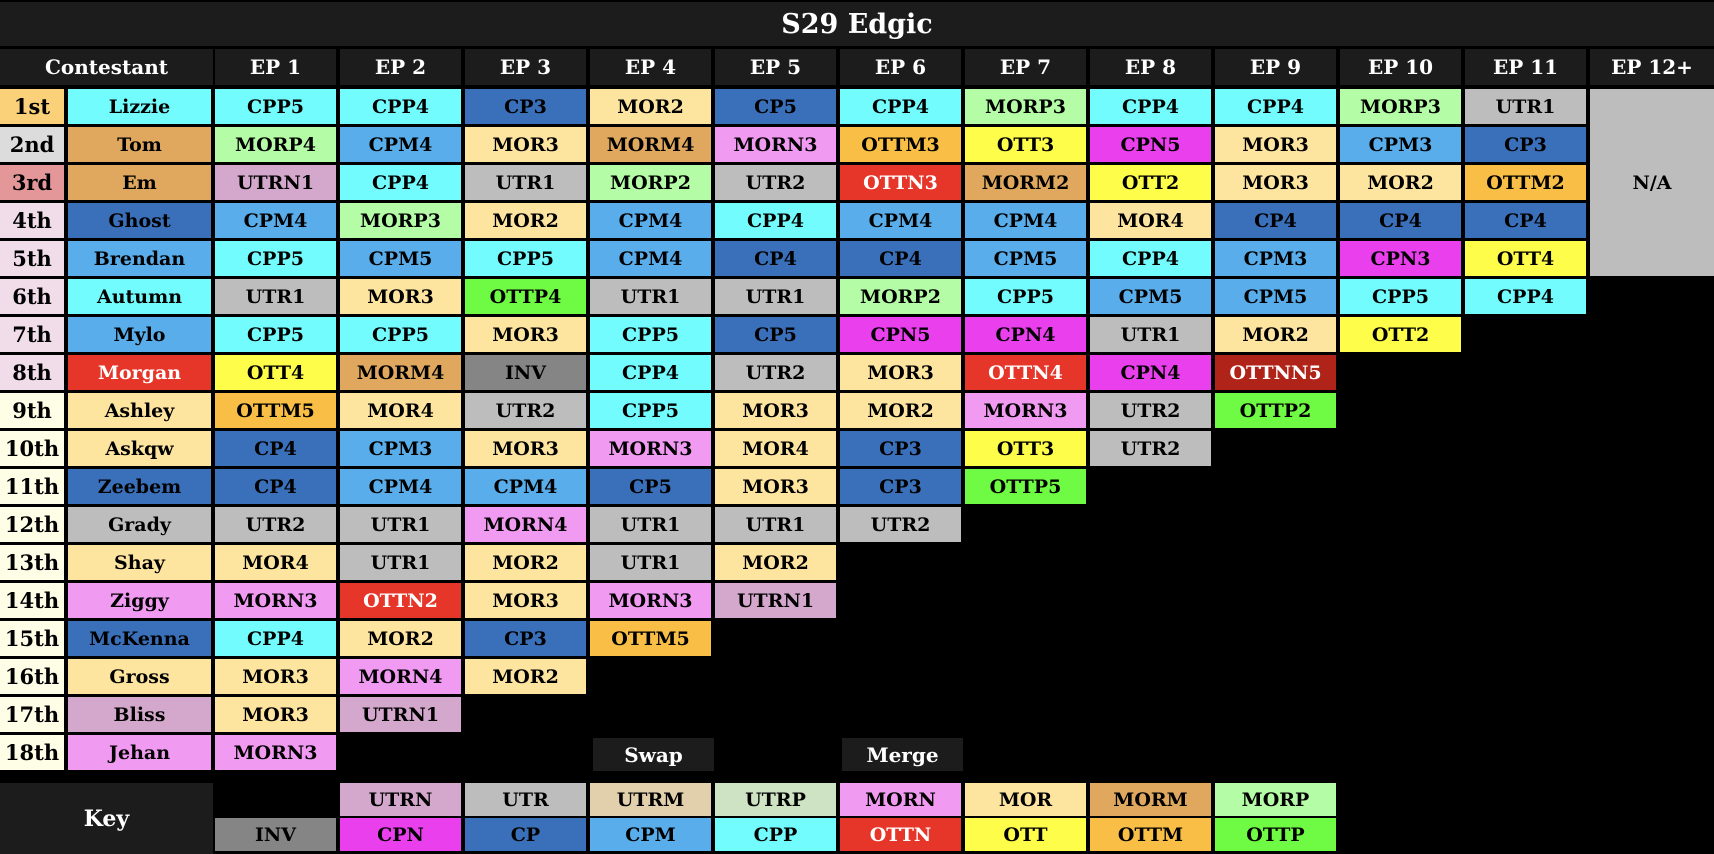 This screenshot has width=1714, height=854. What do you see at coordinates (1025, 486) in the screenshot?
I see `edgic-cell: OTTP5` at bounding box center [1025, 486].